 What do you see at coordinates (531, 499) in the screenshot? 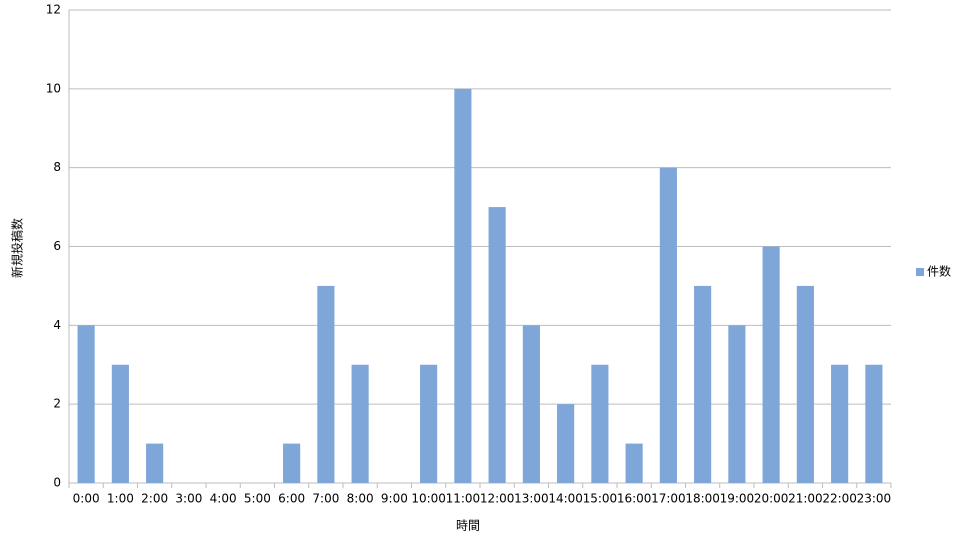
I see `x-tick-label: 13:00` at bounding box center [531, 499].